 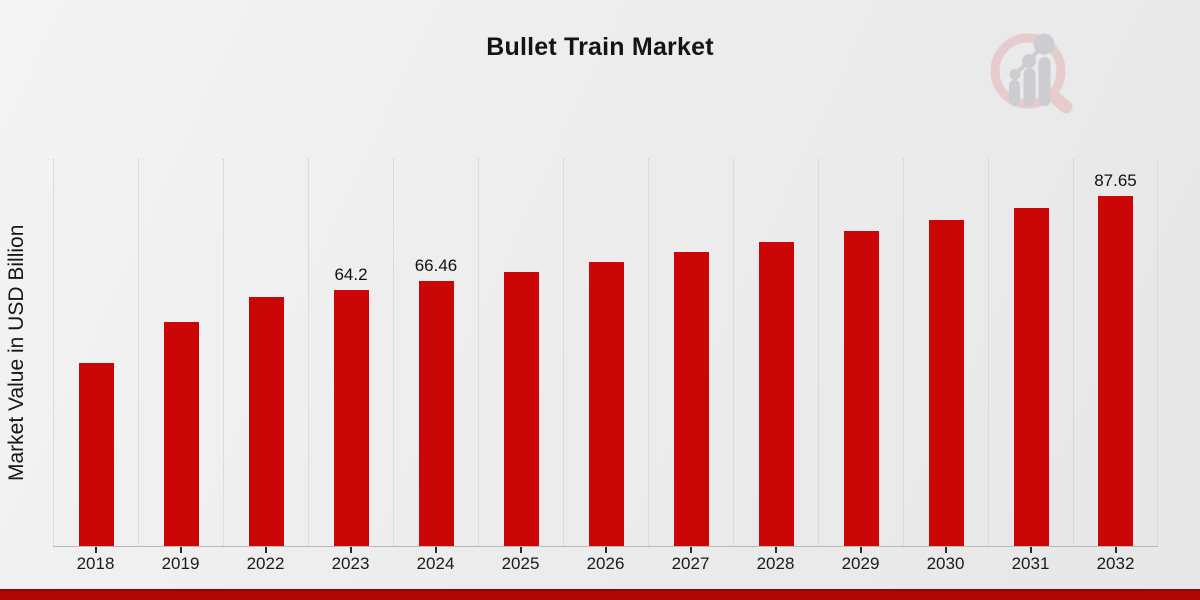 I want to click on chart-column-2027, so click(x=690, y=352).